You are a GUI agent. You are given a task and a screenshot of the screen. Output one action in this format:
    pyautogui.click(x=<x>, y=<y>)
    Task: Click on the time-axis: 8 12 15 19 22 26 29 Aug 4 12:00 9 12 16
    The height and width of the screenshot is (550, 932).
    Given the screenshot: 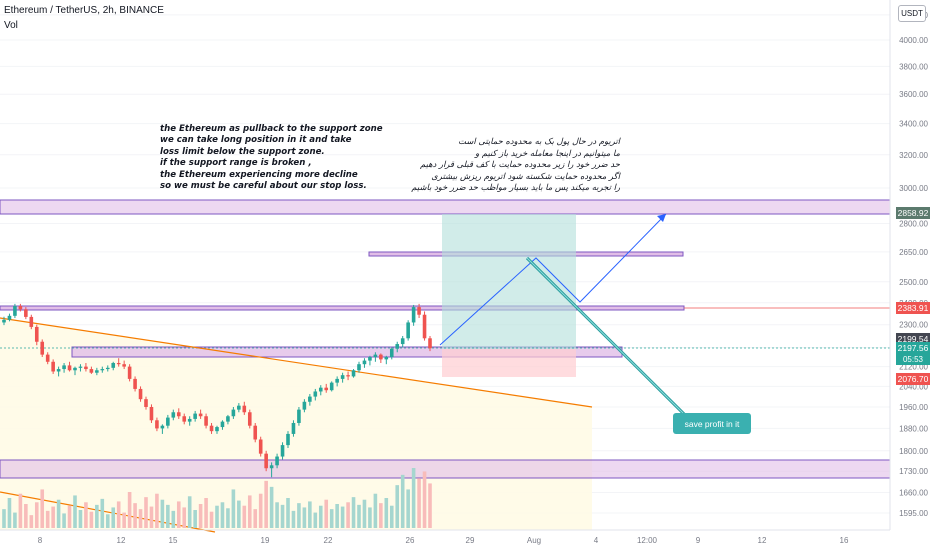 What is the action you would take?
    pyautogui.click(x=443, y=540)
    